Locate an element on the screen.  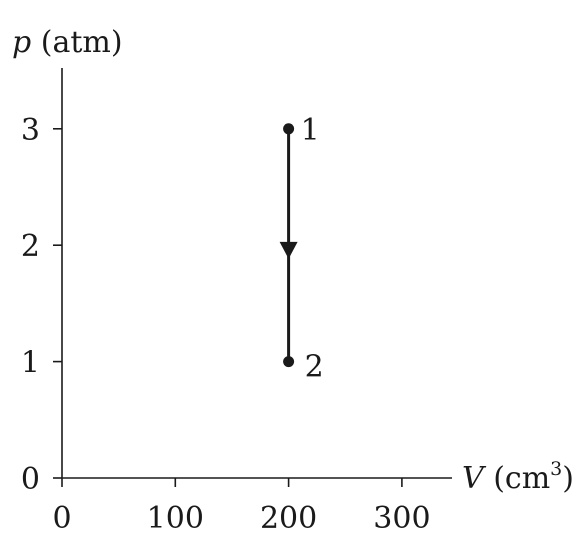
x-tick-label: 200 is located at coordinates (288, 518).